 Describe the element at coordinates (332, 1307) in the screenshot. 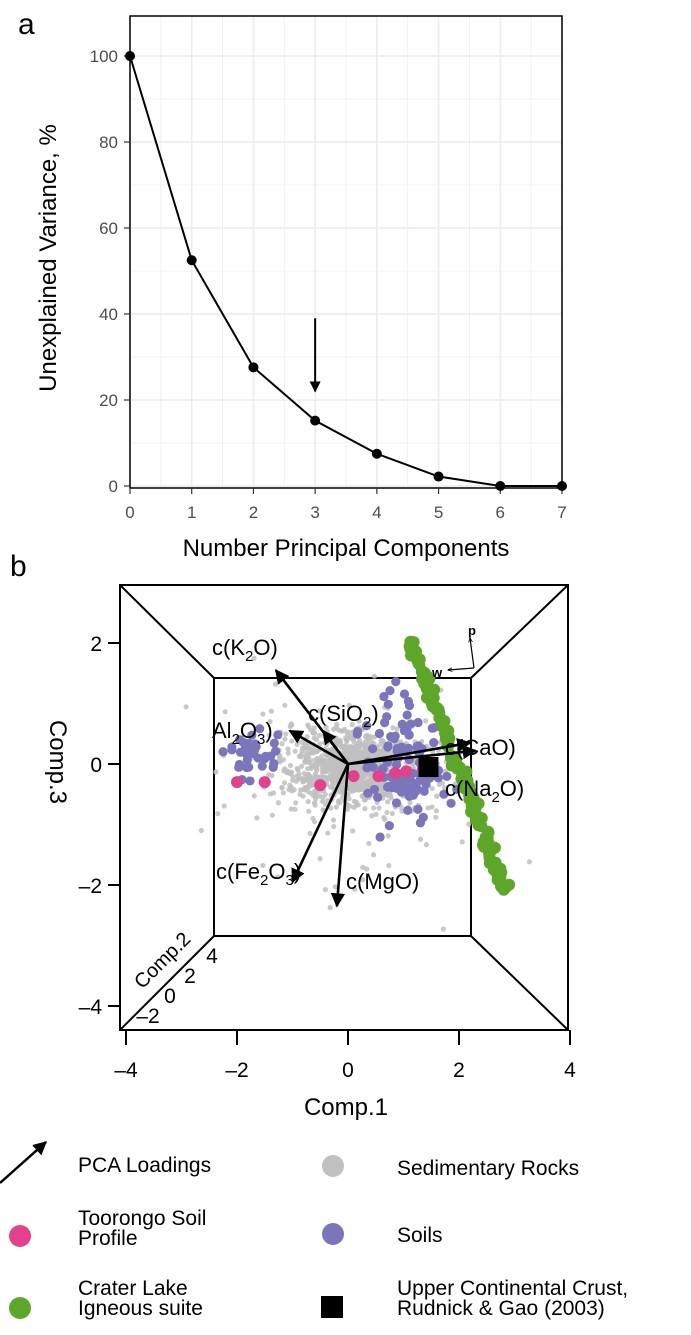

I see `legend-square-icon` at that location.